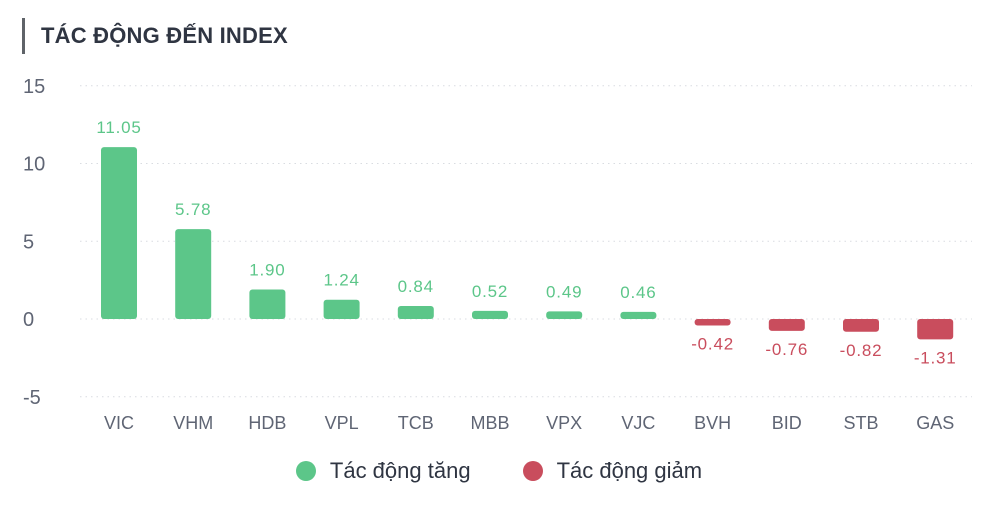 The width and height of the screenshot is (998, 518). What do you see at coordinates (489, 423) in the screenshot?
I see `x-tick-label: MBB` at bounding box center [489, 423].